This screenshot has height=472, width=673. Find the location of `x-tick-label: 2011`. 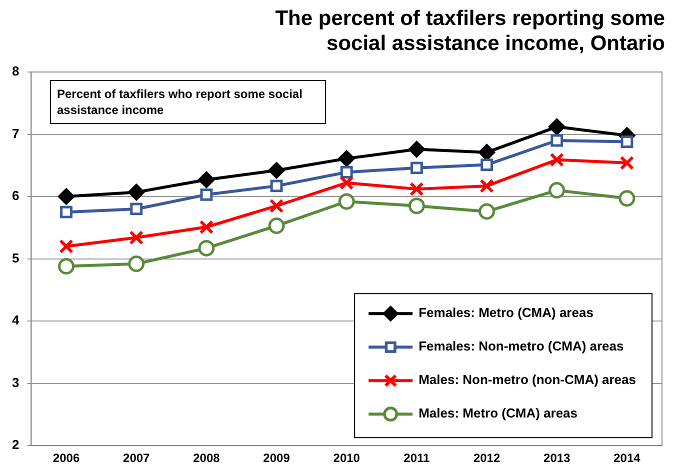

x-tick-label: 2011 is located at coordinates (417, 458).